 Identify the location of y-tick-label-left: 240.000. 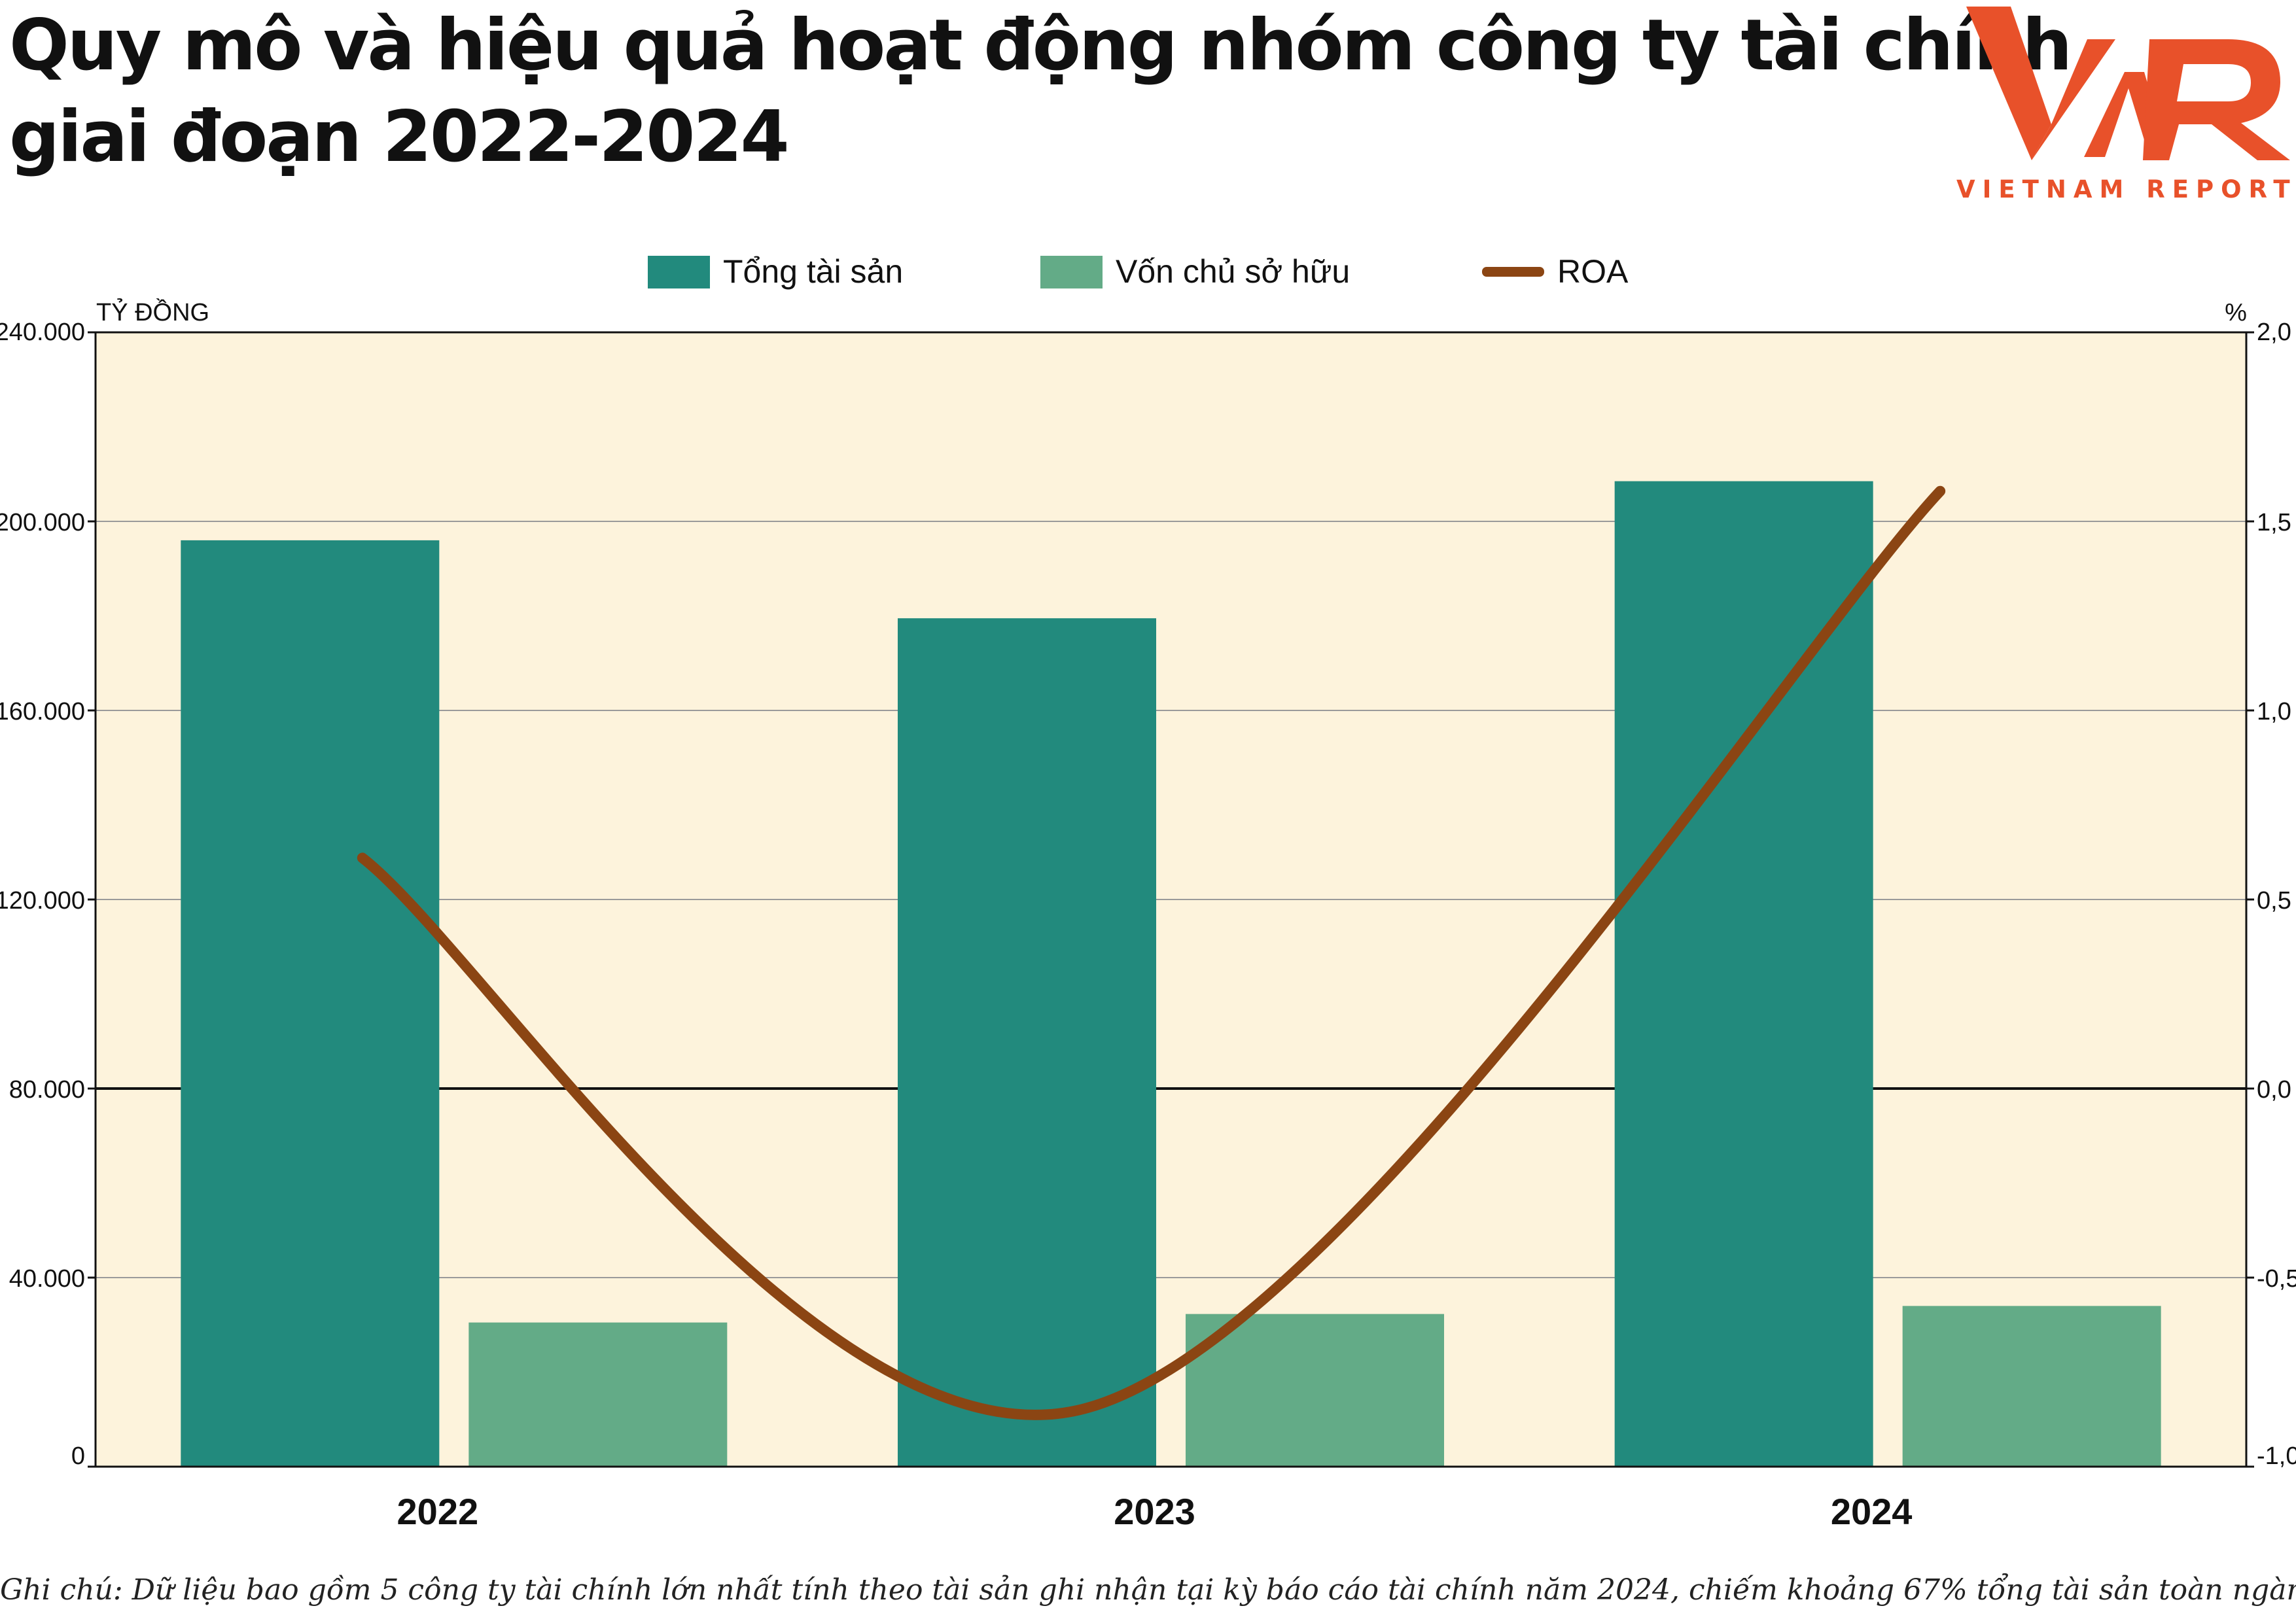
(42, 332).